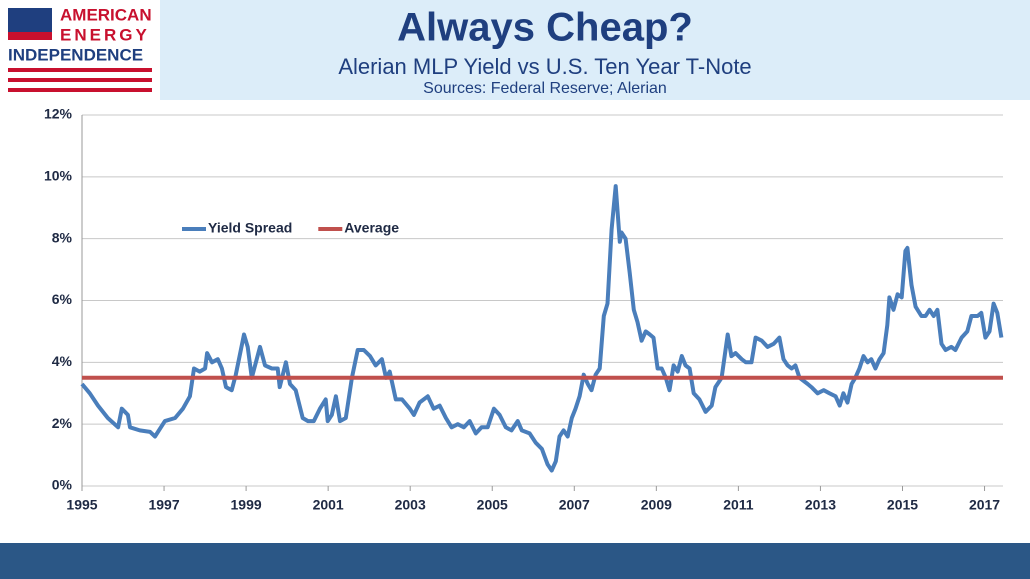 This screenshot has height=579, width=1030. What do you see at coordinates (62, 361) in the screenshot?
I see `y-tick-label: 4%` at bounding box center [62, 361].